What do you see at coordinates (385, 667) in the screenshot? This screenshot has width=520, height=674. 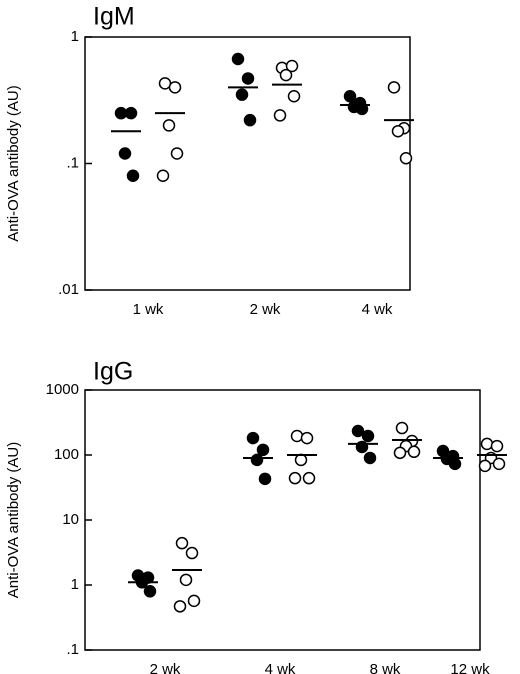 I see `x-tick-label: 8 wk` at bounding box center [385, 667].